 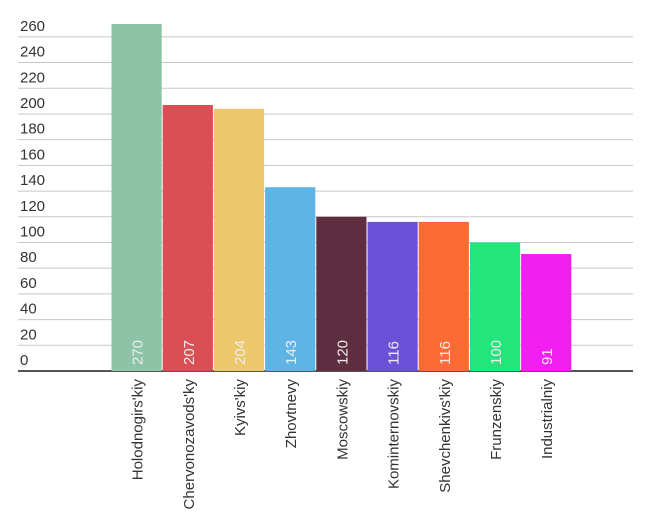 I want to click on y-tick-label: 0, so click(x=24, y=360).